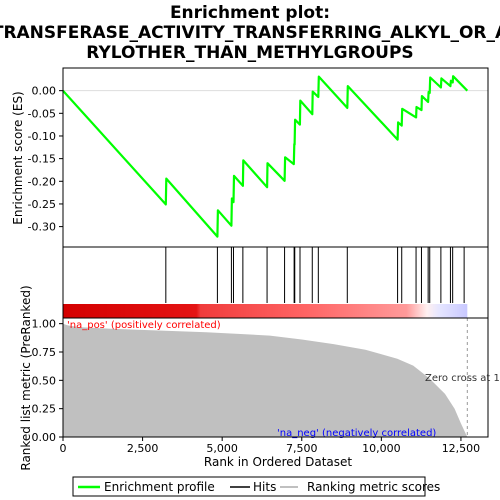  I want to click on rm-y-tick-label: 0.75, so click(44, 352).